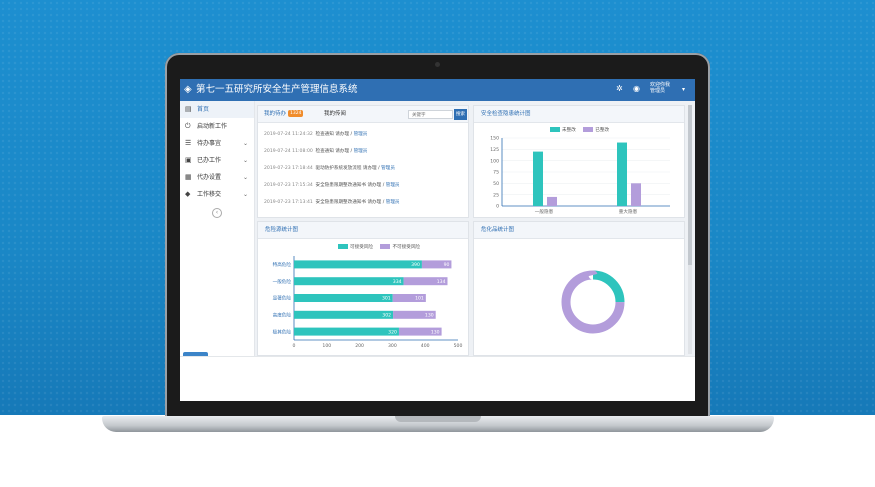 The width and height of the screenshot is (875, 487). What do you see at coordinates (386, 316) in the screenshot?
I see `data-label: 302` at bounding box center [386, 316].